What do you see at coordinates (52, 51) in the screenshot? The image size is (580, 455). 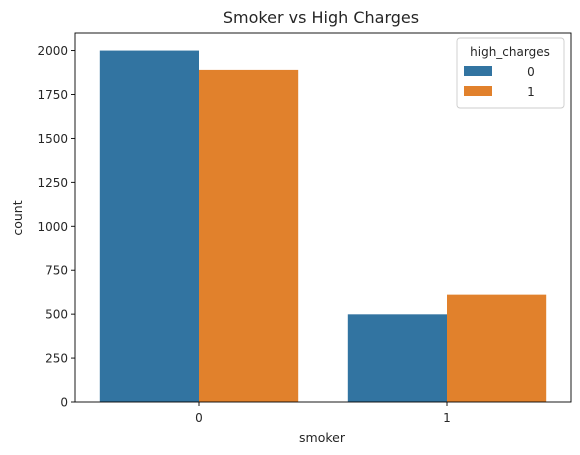 I see `y-tick-label: 2000` at bounding box center [52, 51].